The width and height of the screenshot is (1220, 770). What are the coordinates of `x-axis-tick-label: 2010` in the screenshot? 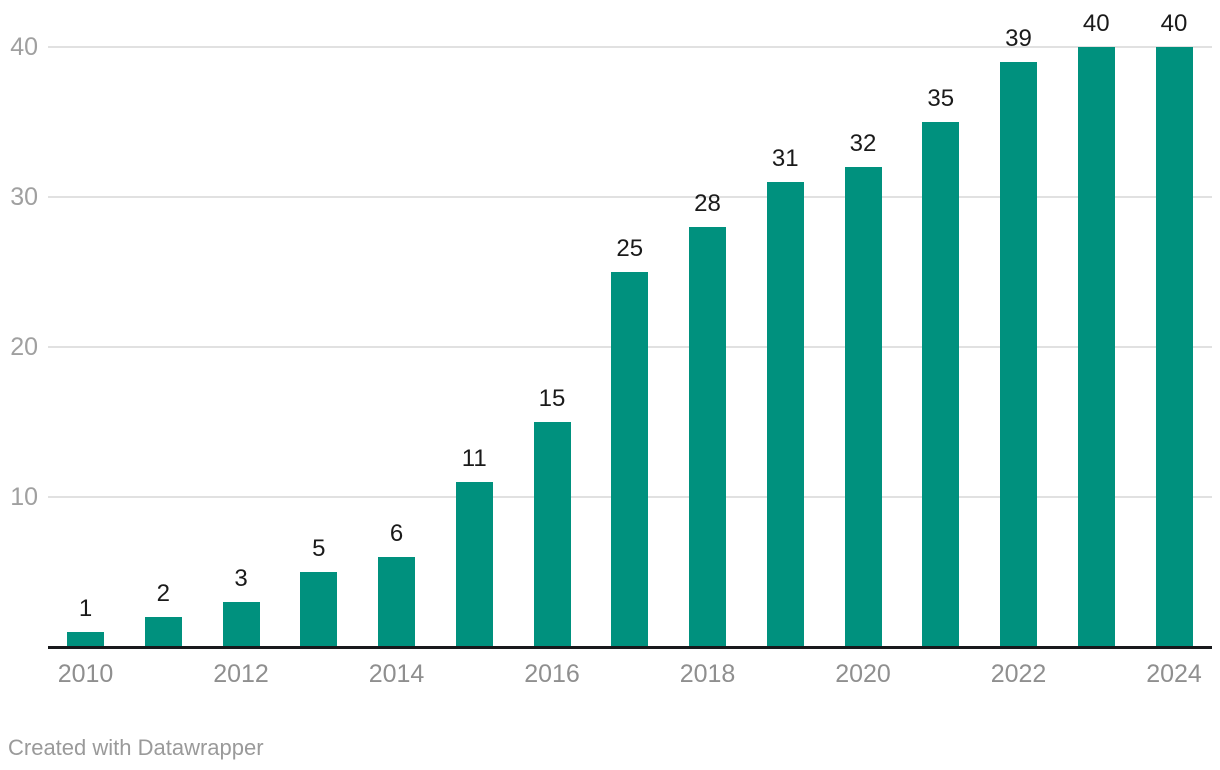 It's located at (85, 674).